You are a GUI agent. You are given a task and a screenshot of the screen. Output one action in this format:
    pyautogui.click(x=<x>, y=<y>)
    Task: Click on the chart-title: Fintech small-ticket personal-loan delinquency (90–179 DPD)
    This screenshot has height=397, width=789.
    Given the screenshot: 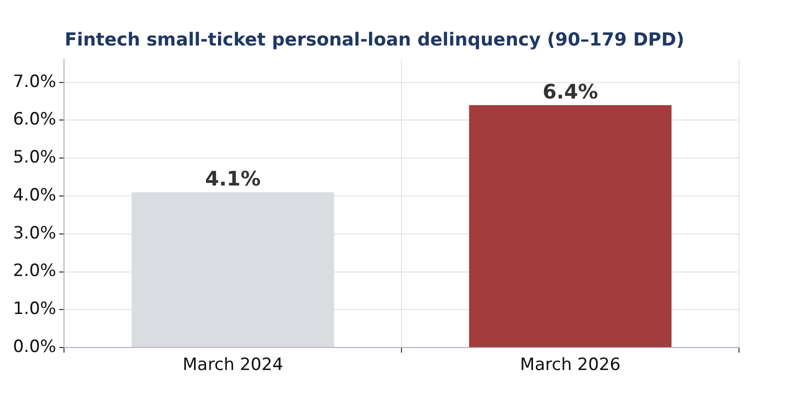 What is the action you would take?
    pyautogui.click(x=374, y=39)
    